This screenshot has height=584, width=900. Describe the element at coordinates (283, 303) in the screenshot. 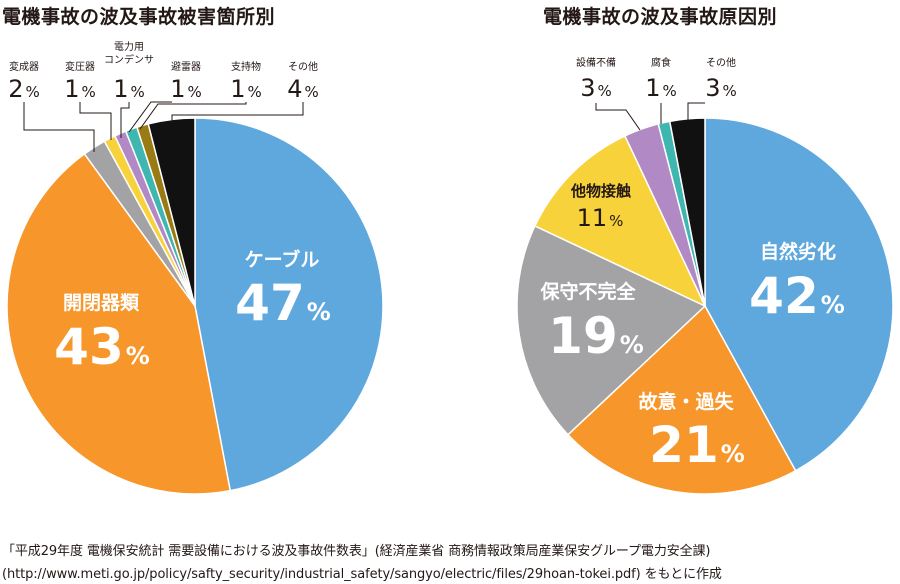

I see `pie-1-slice-value: 47%` at that location.